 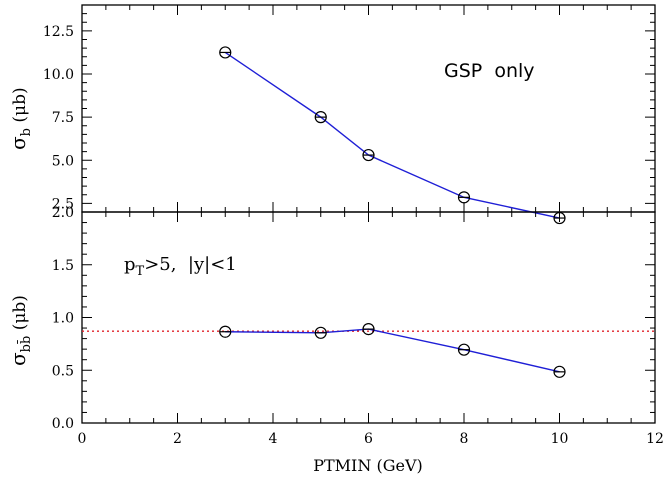 What do you see at coordinates (560, 439) in the screenshot?
I see `x-tick-label: 10` at bounding box center [560, 439].